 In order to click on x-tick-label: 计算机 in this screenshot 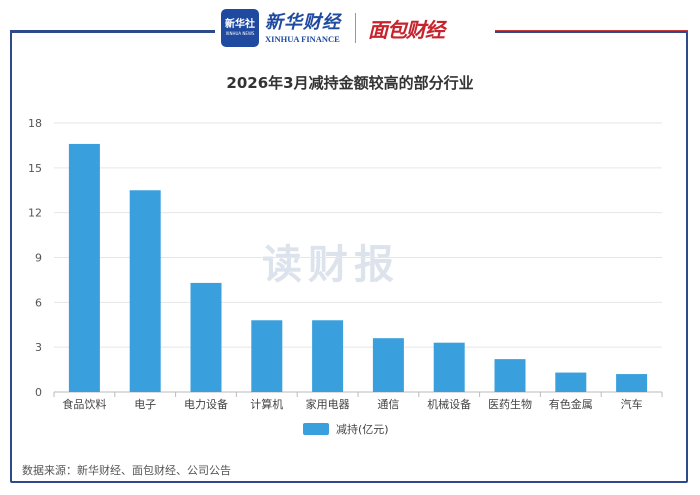, I will do `click(266, 404)`.